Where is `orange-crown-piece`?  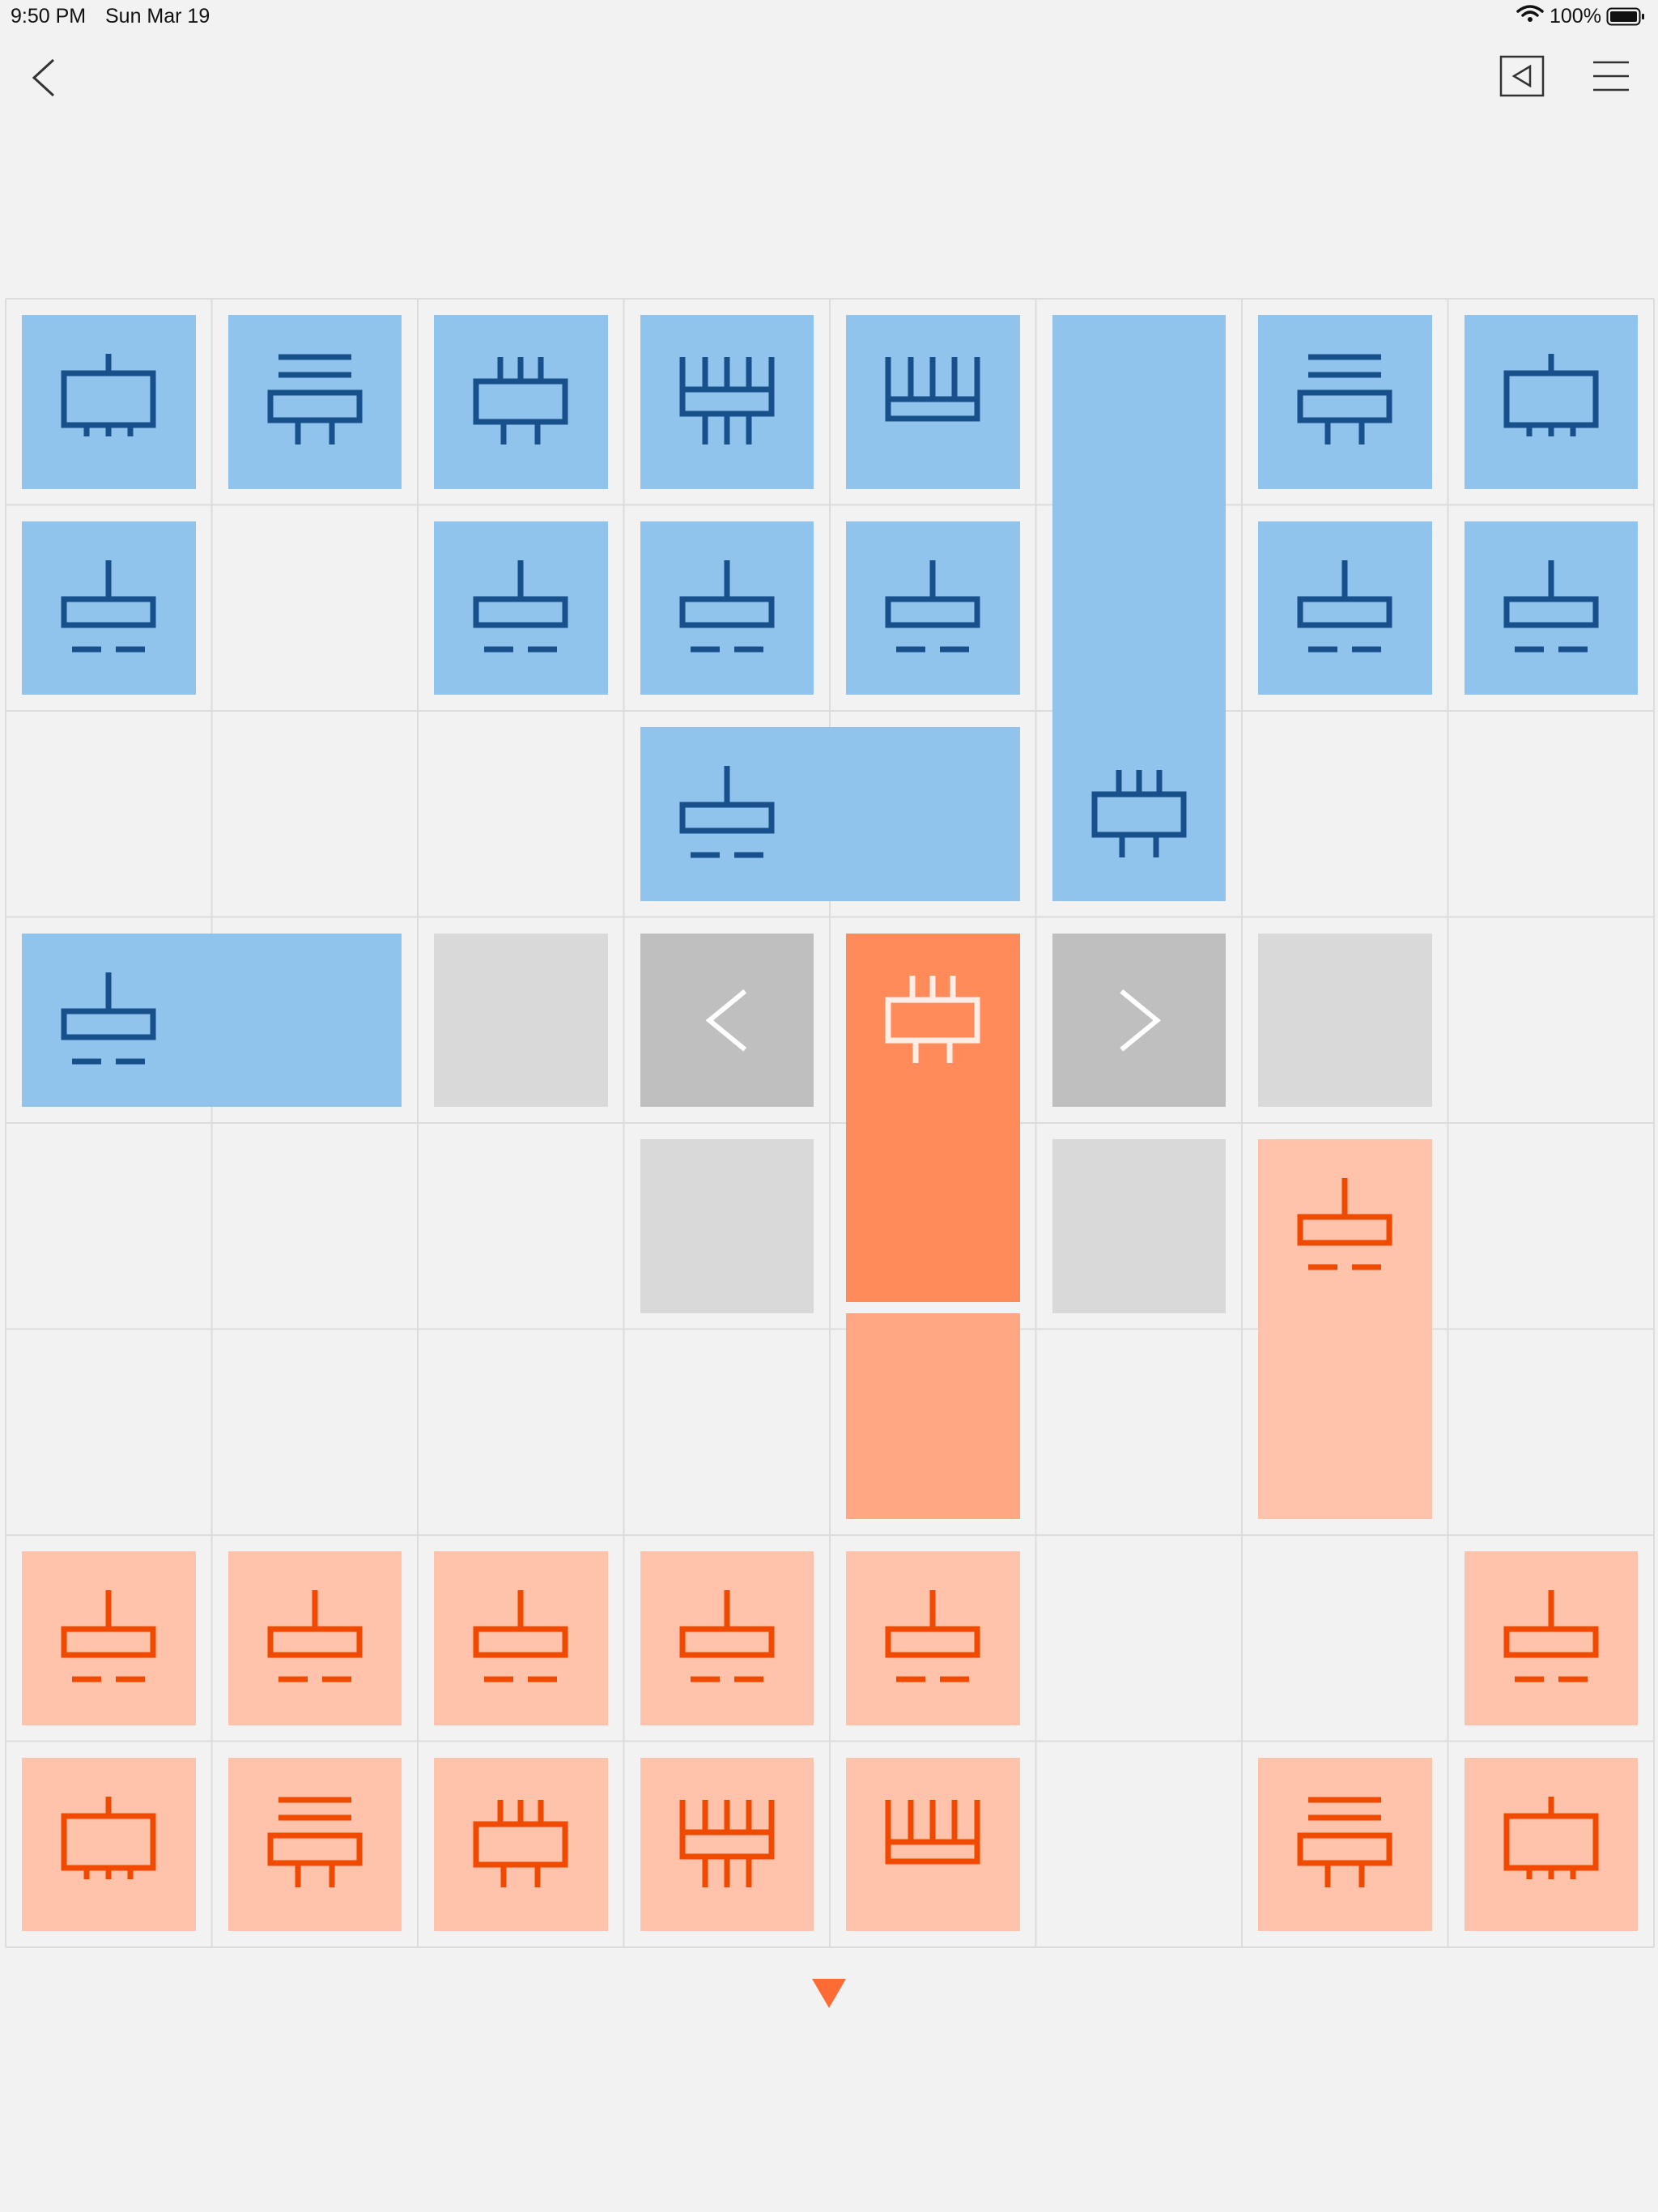
orange-crown-piece is located at coordinates (521, 1844).